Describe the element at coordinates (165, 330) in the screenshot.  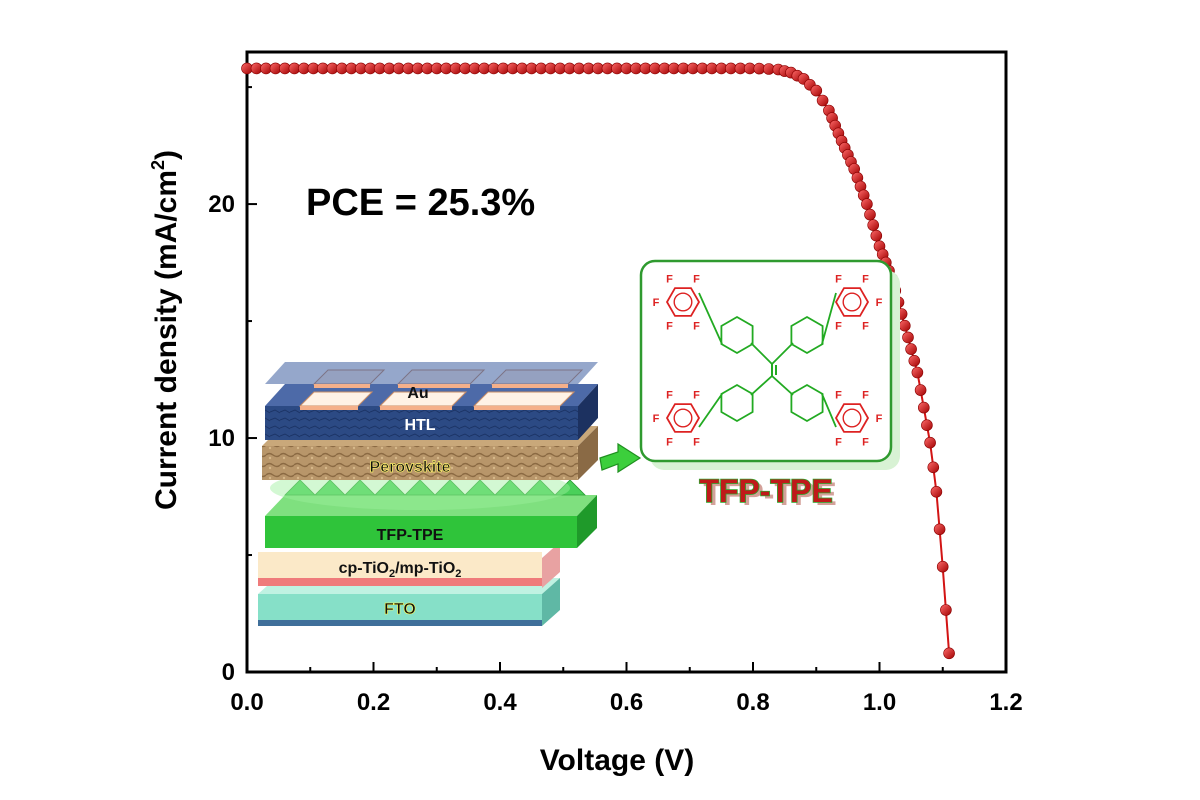
I see `y-axis-title: Current density (mA/cm2)` at that location.